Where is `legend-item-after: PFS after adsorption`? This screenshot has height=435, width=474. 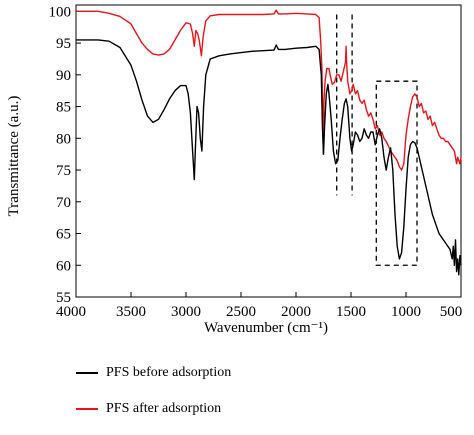 legend-item-after: PFS after adsorption is located at coordinates (153, 409).